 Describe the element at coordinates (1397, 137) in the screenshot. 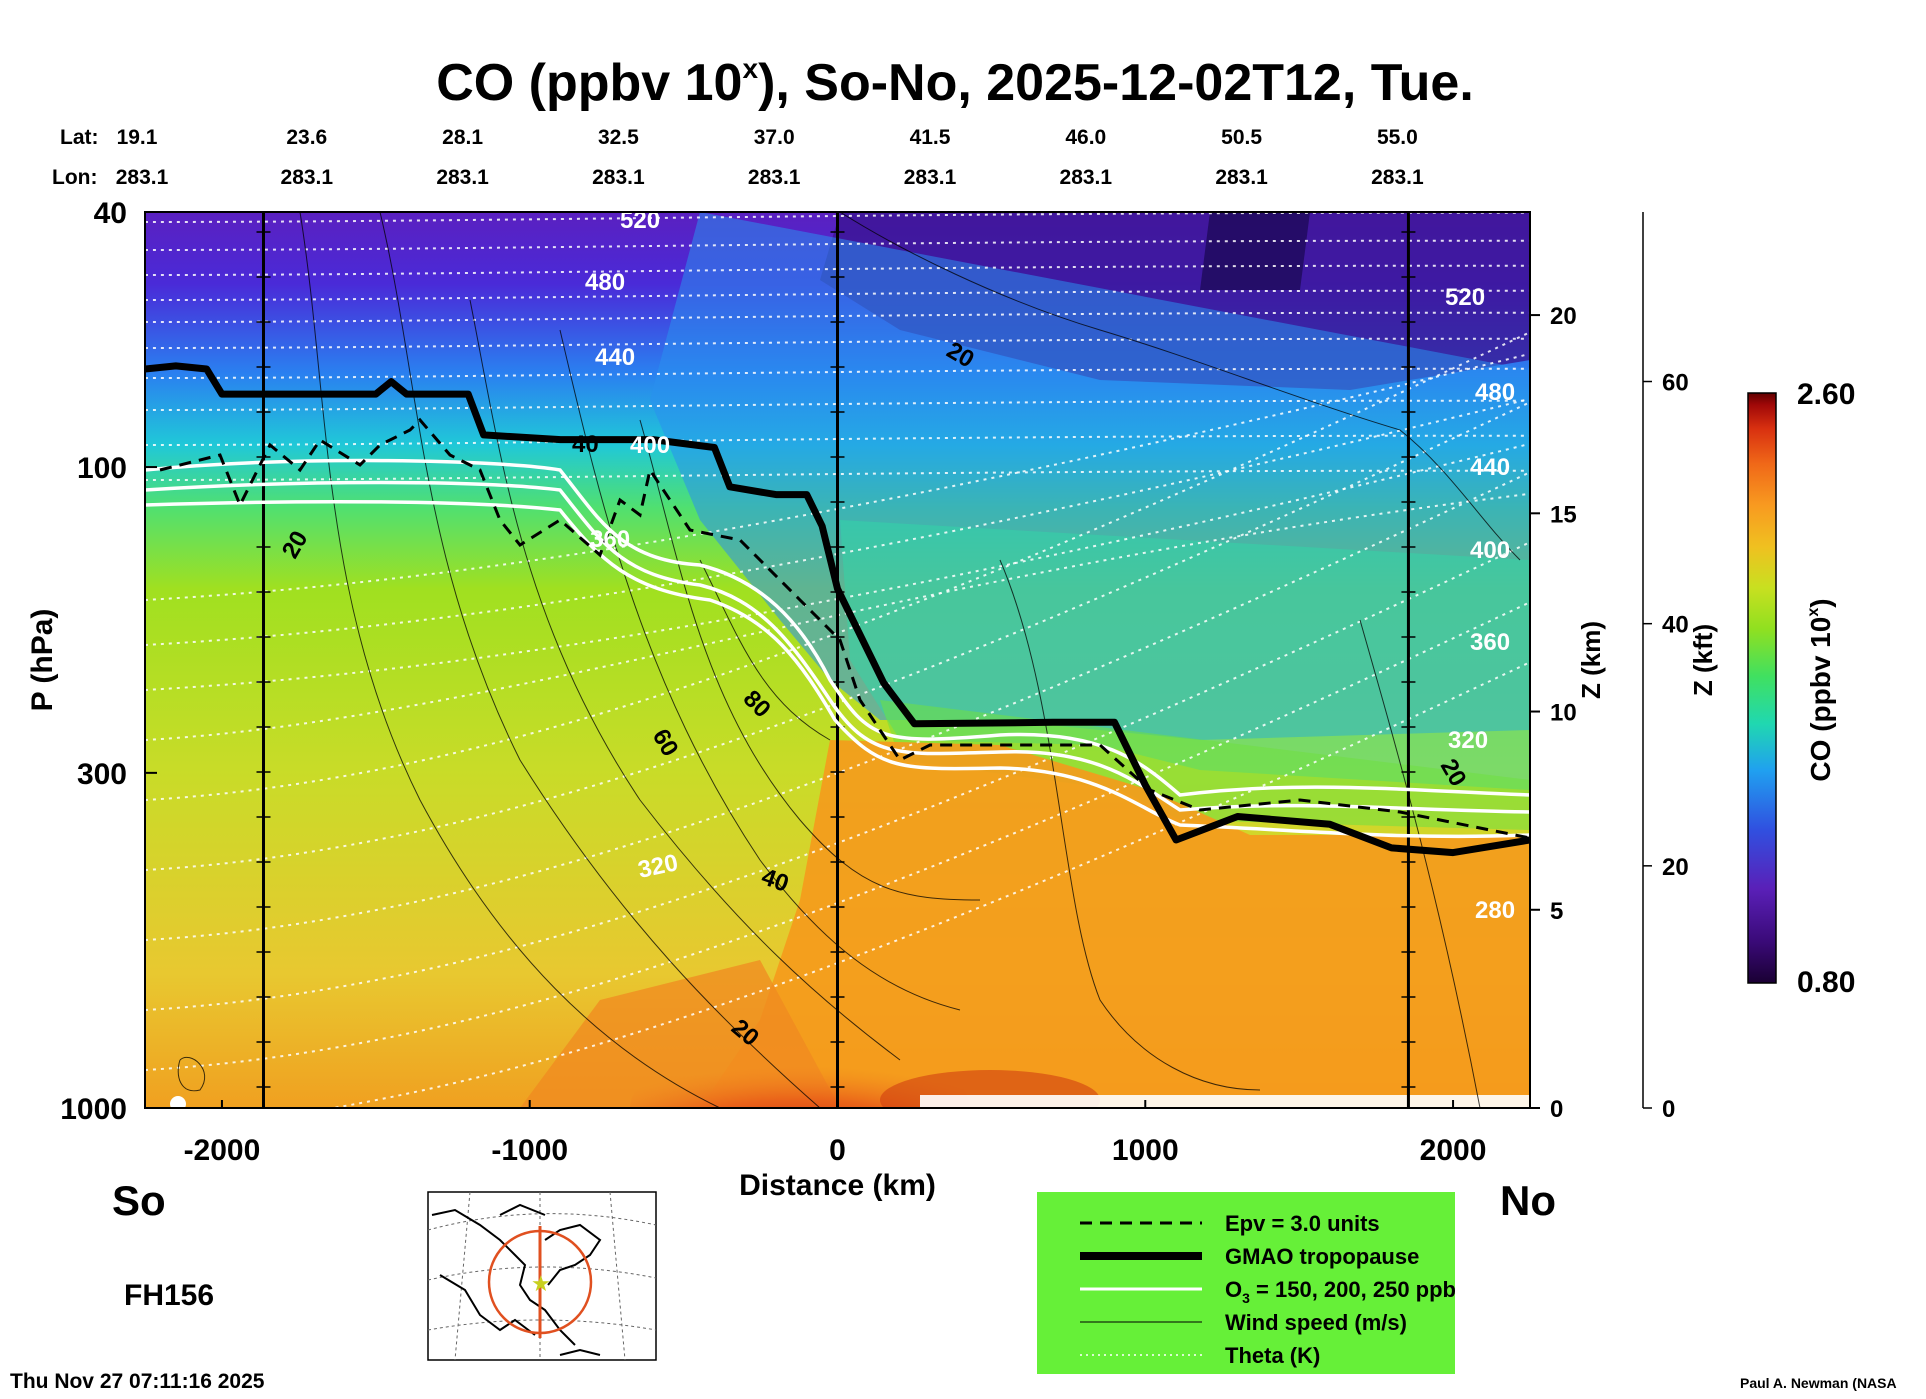

I see `lat-value: 55.0` at that location.